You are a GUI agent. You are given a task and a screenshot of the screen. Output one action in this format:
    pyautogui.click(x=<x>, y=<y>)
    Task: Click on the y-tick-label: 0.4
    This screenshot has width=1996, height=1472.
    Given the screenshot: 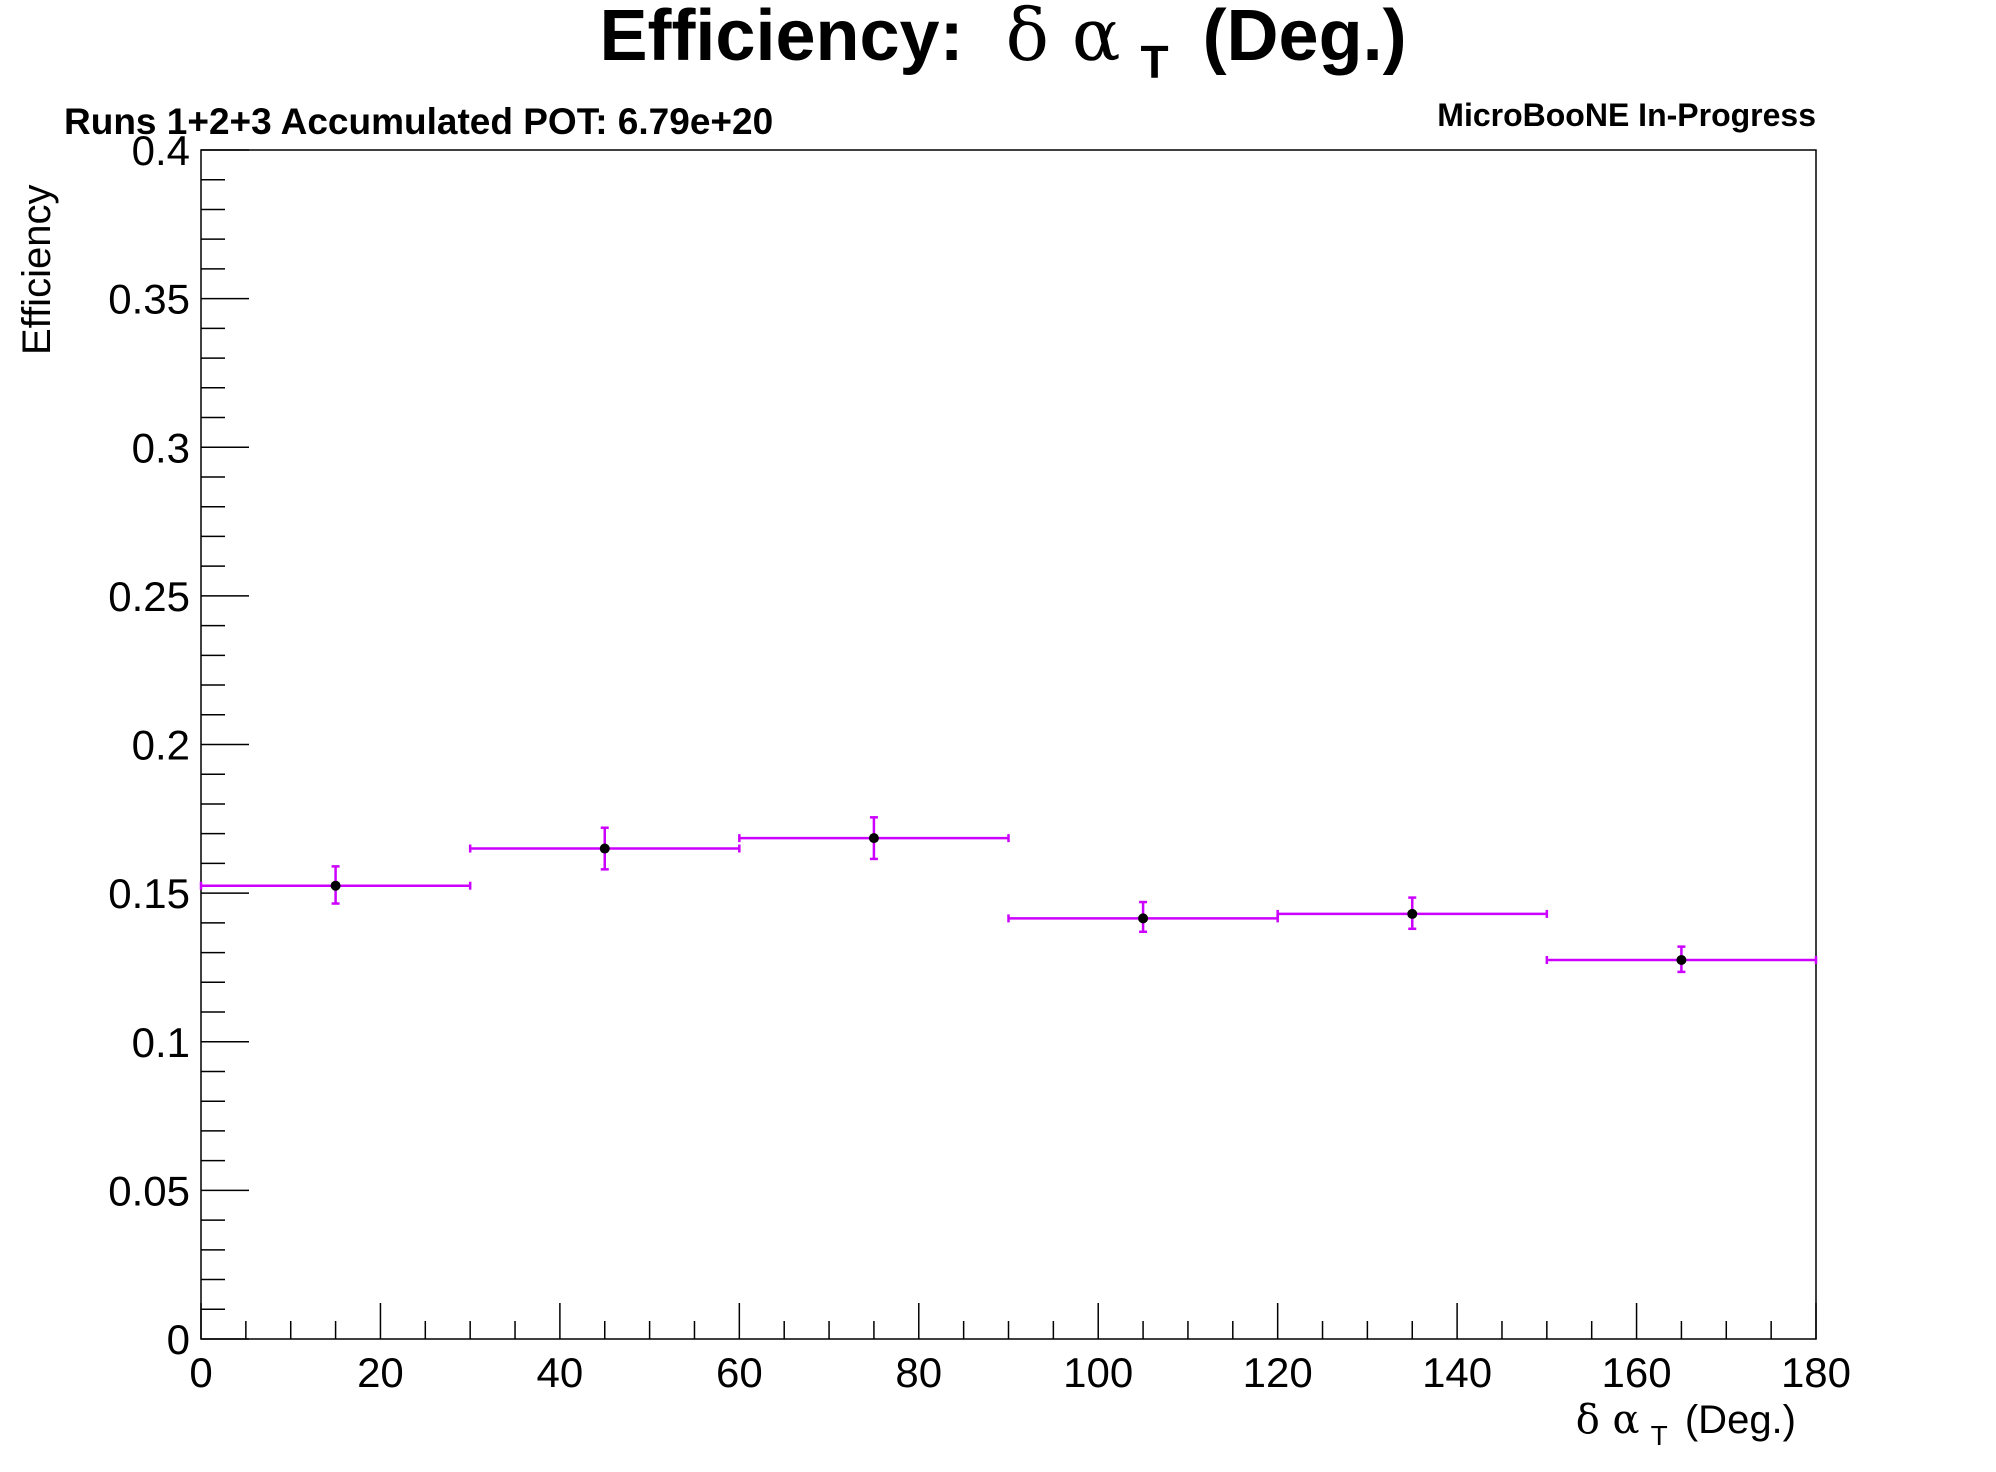 What is the action you would take?
    pyautogui.click(x=161, y=150)
    